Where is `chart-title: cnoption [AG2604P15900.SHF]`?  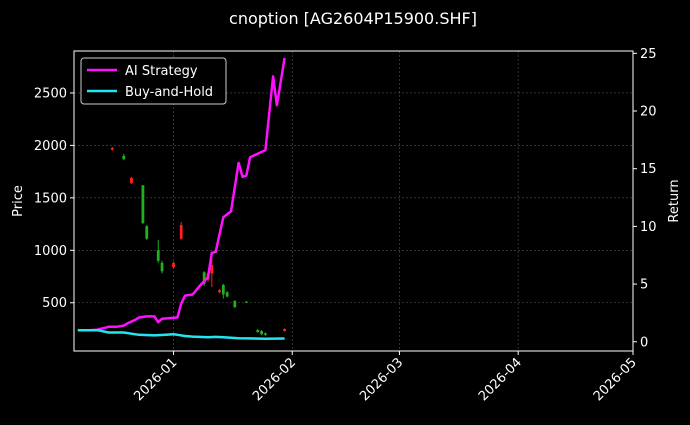 chart-title: cnoption [AG2604P15900.SHF] is located at coordinates (353, 18).